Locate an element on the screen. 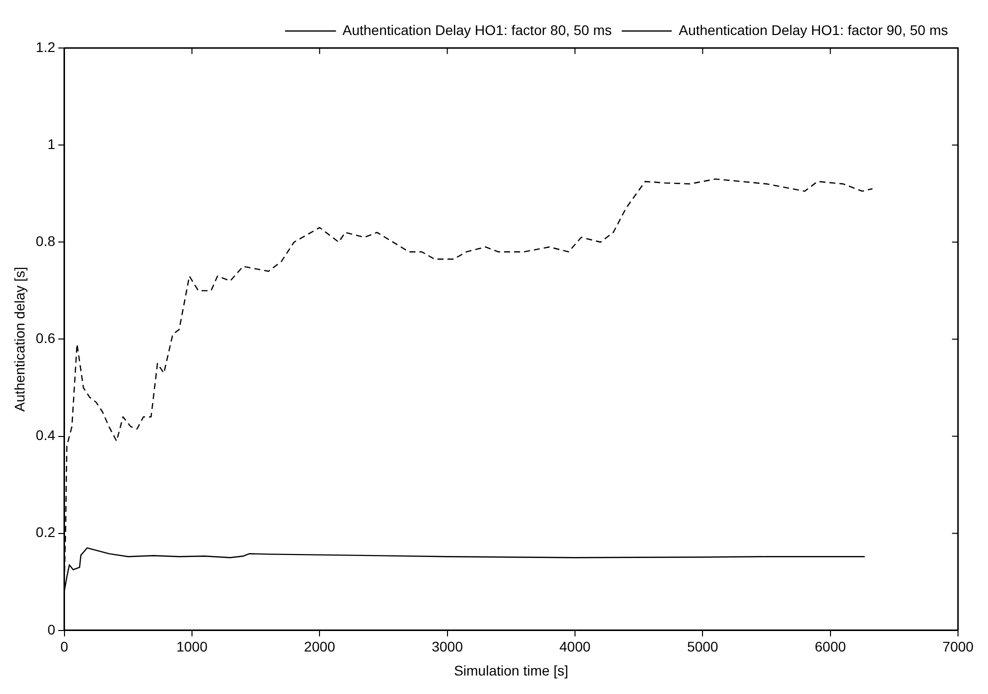 This screenshot has height=694, width=988. y-axis-title: Authentication delay [s] is located at coordinates (19, 339).